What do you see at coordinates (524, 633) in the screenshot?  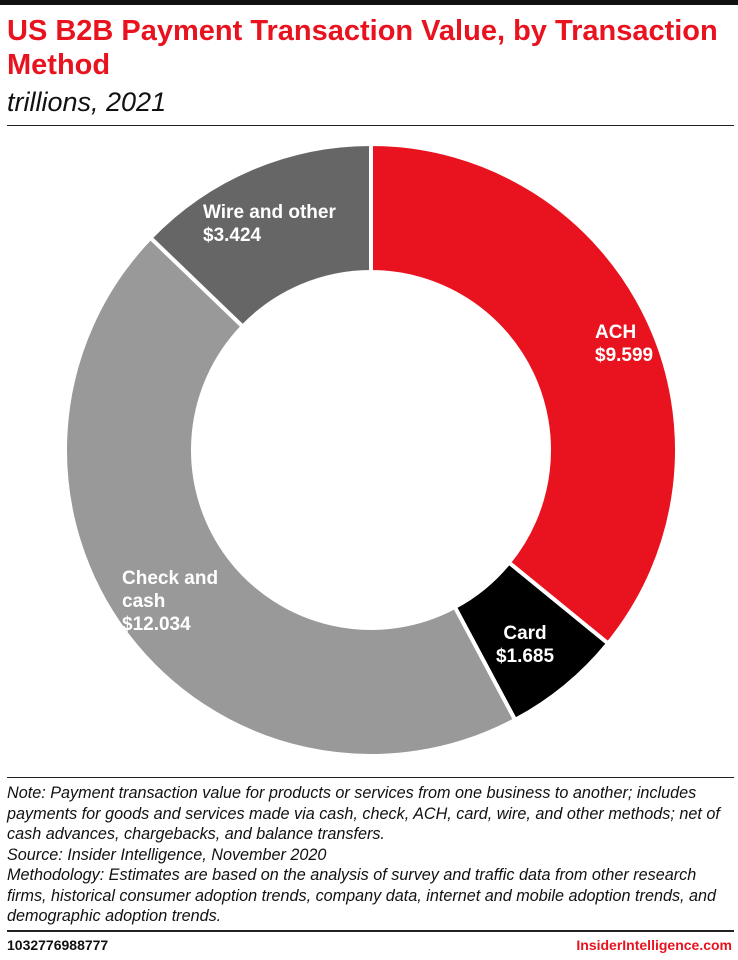 I see `slice-category-label: Card` at bounding box center [524, 633].